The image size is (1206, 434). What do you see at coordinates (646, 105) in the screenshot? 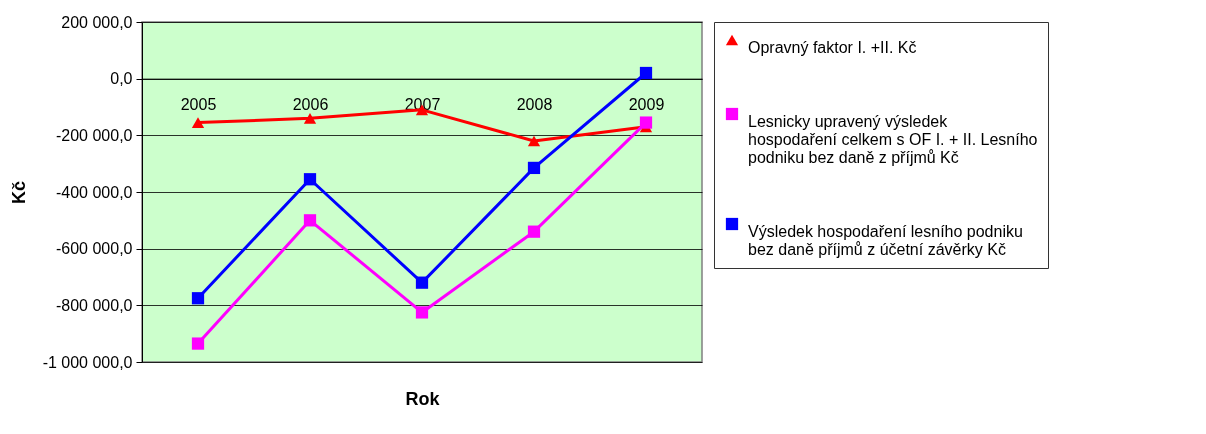
I see `x-tick-label: 2009` at bounding box center [646, 105].